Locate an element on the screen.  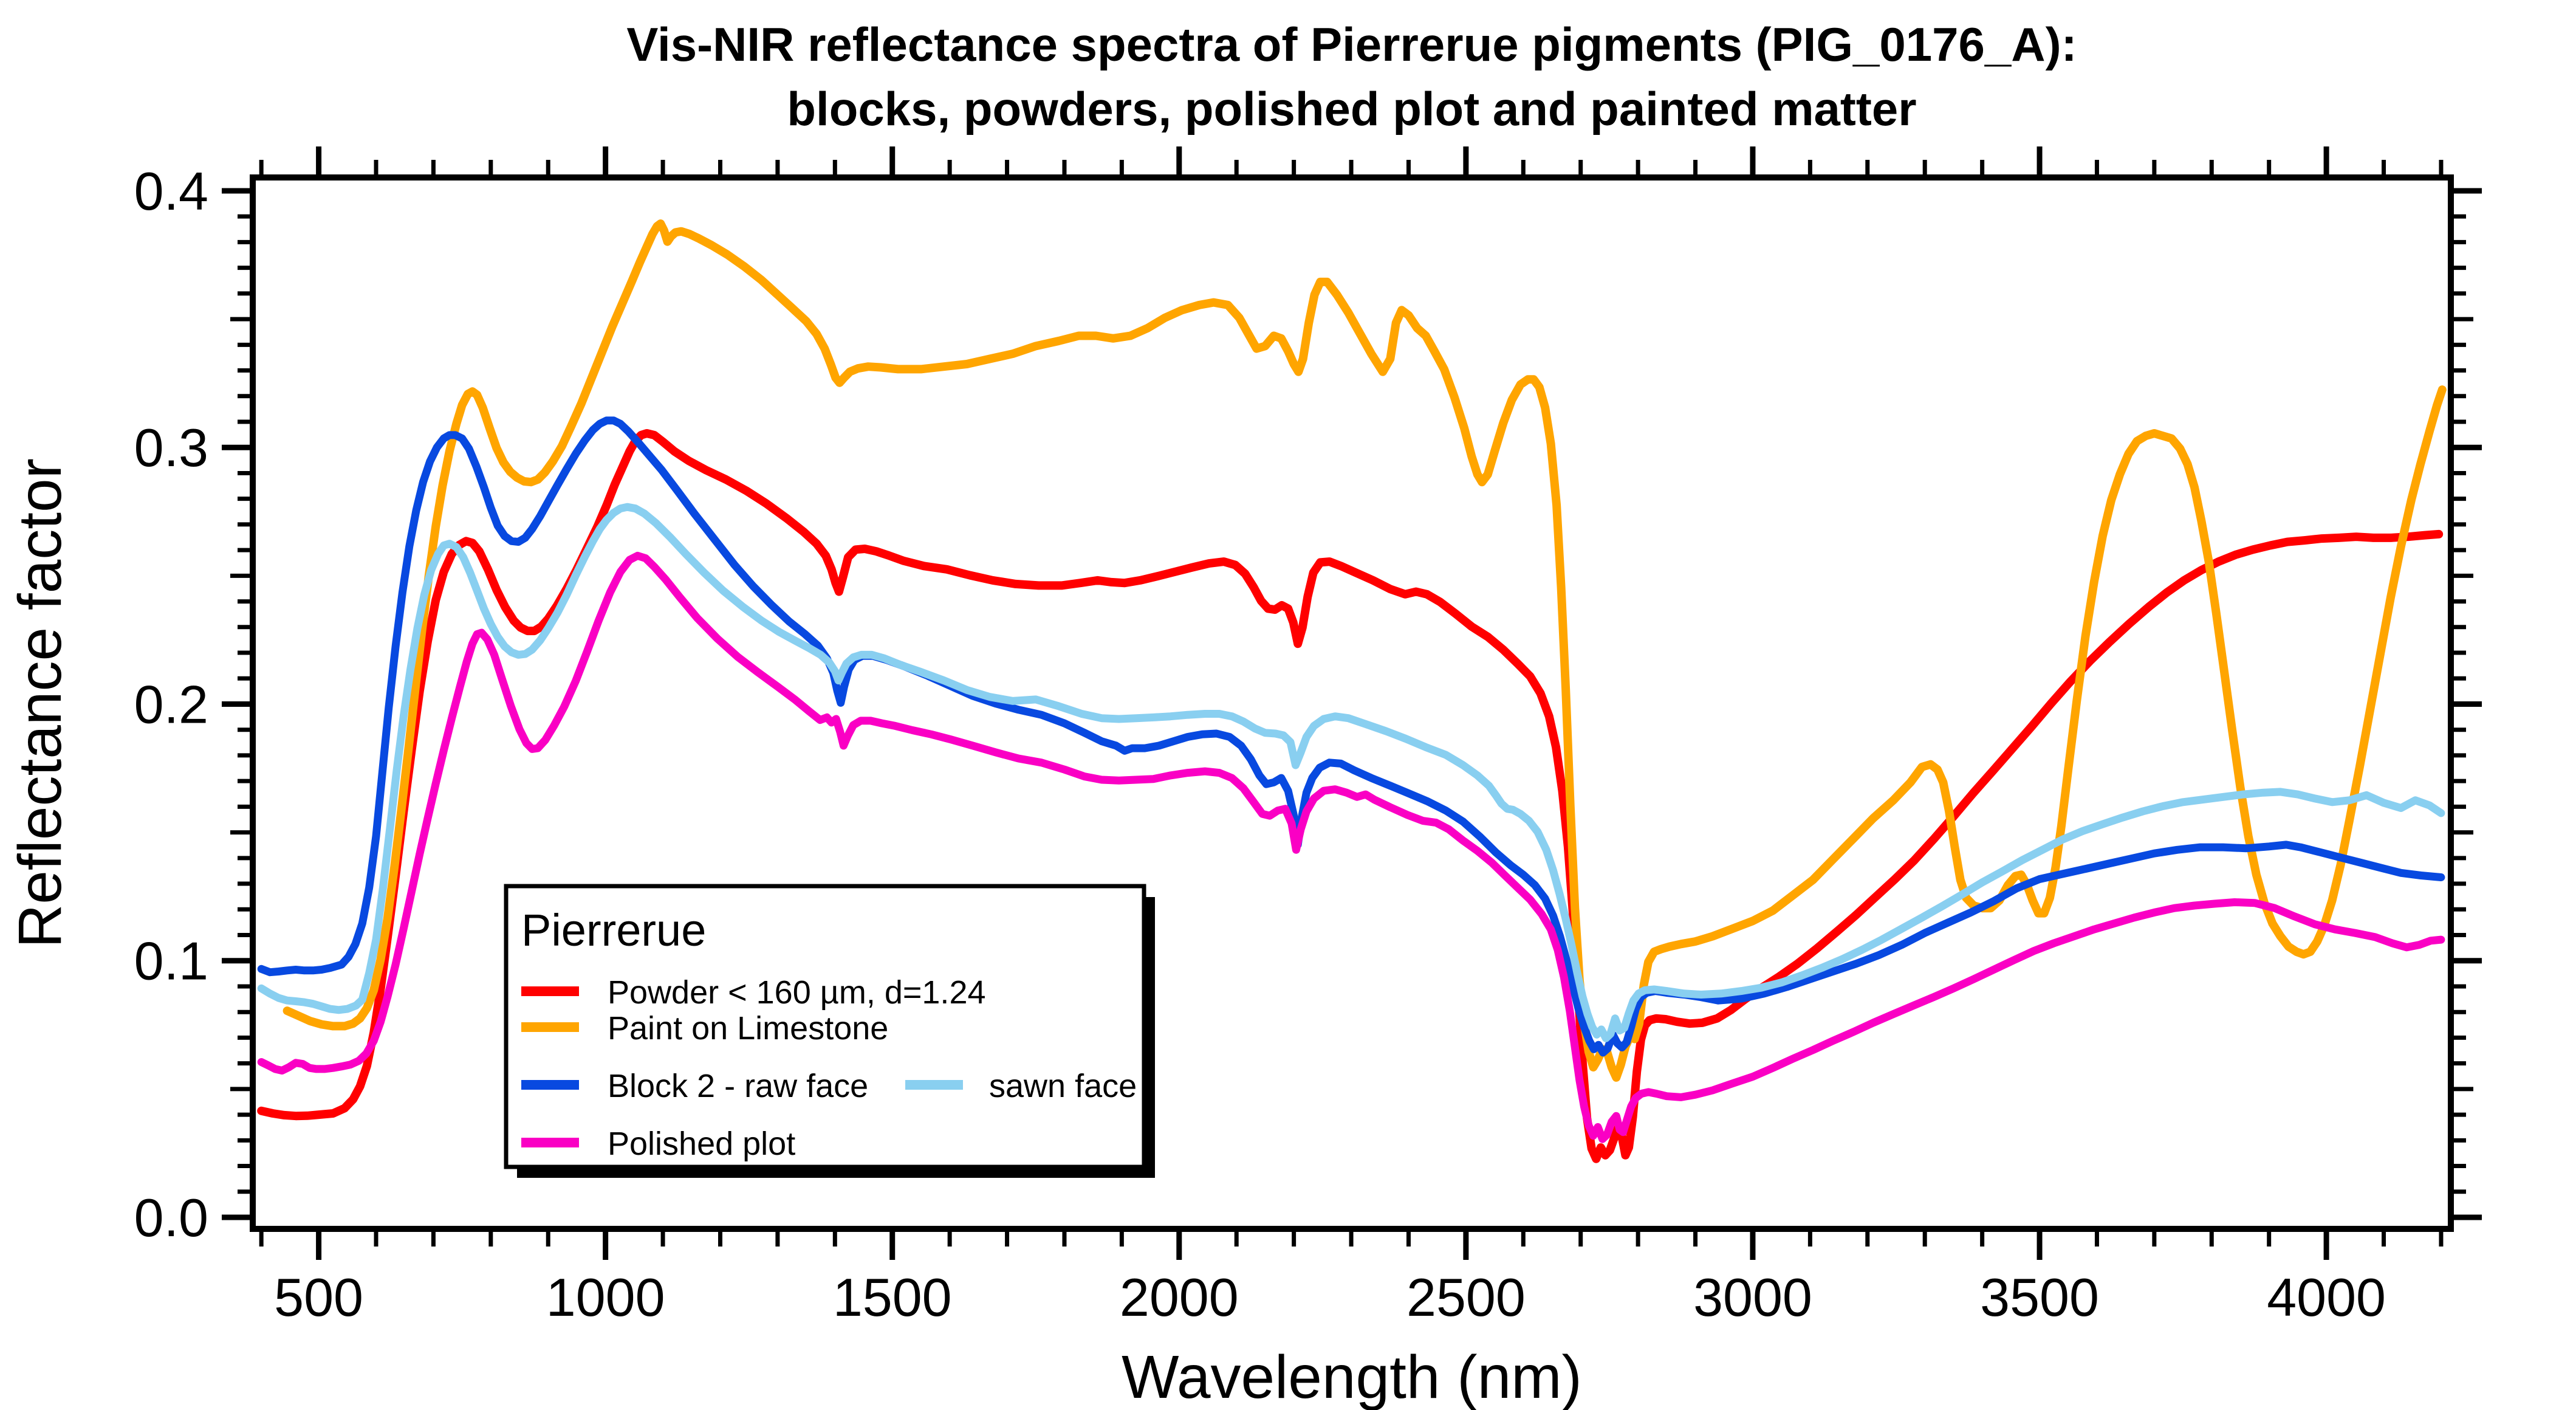
x-tick-label-4000: 4000 is located at coordinates (2326, 1297).